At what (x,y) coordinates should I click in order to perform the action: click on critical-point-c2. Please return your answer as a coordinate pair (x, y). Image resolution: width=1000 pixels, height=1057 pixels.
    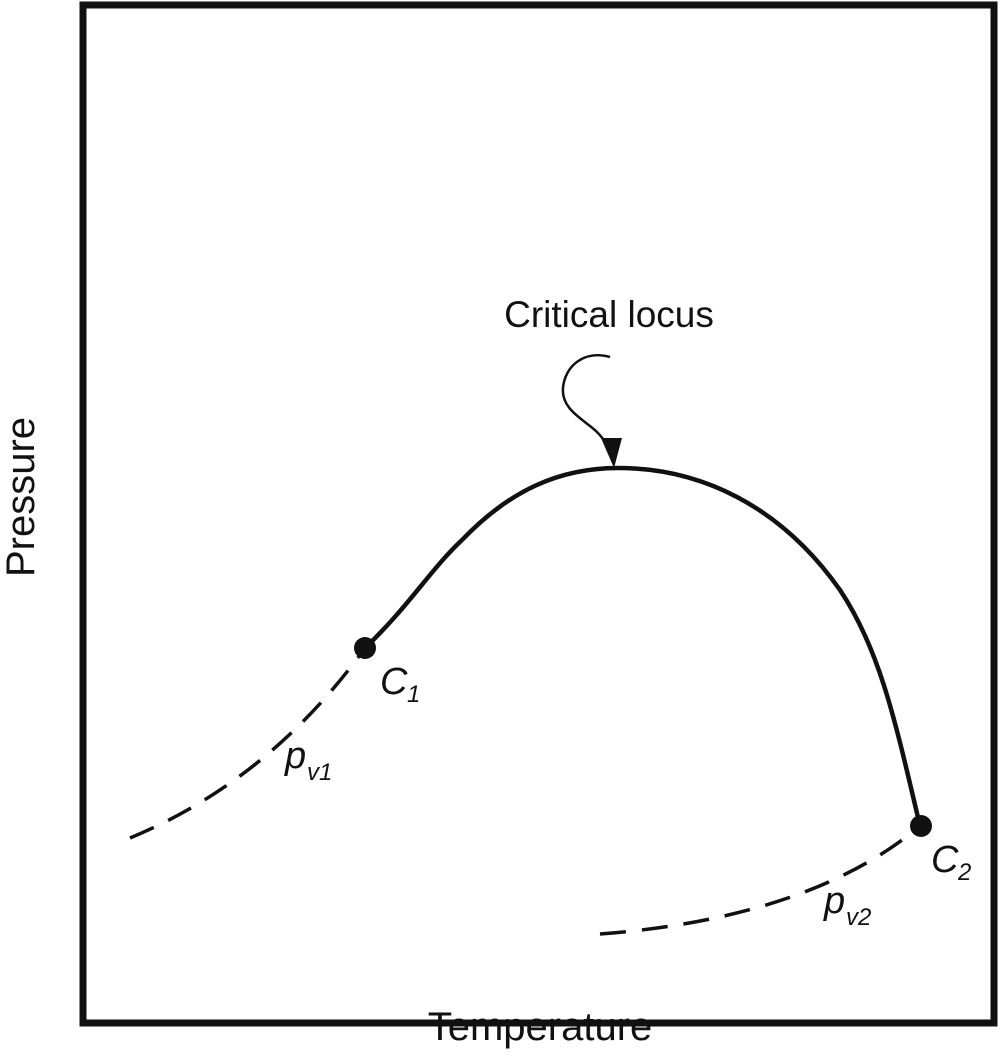
    Looking at the image, I should click on (921, 826).